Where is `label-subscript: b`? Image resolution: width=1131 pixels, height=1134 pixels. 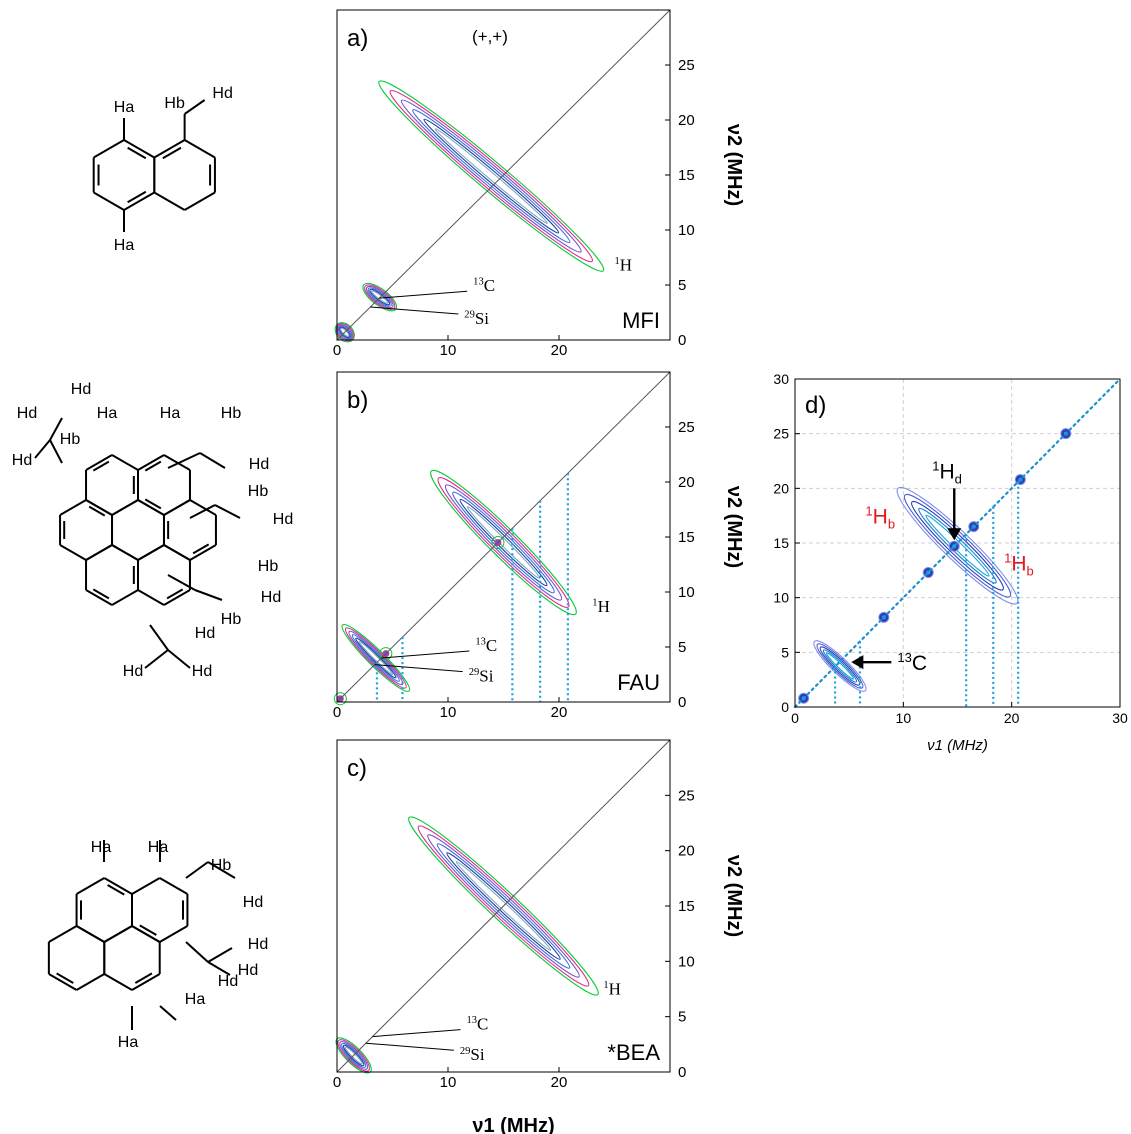
label-subscript: b is located at coordinates (891, 524).